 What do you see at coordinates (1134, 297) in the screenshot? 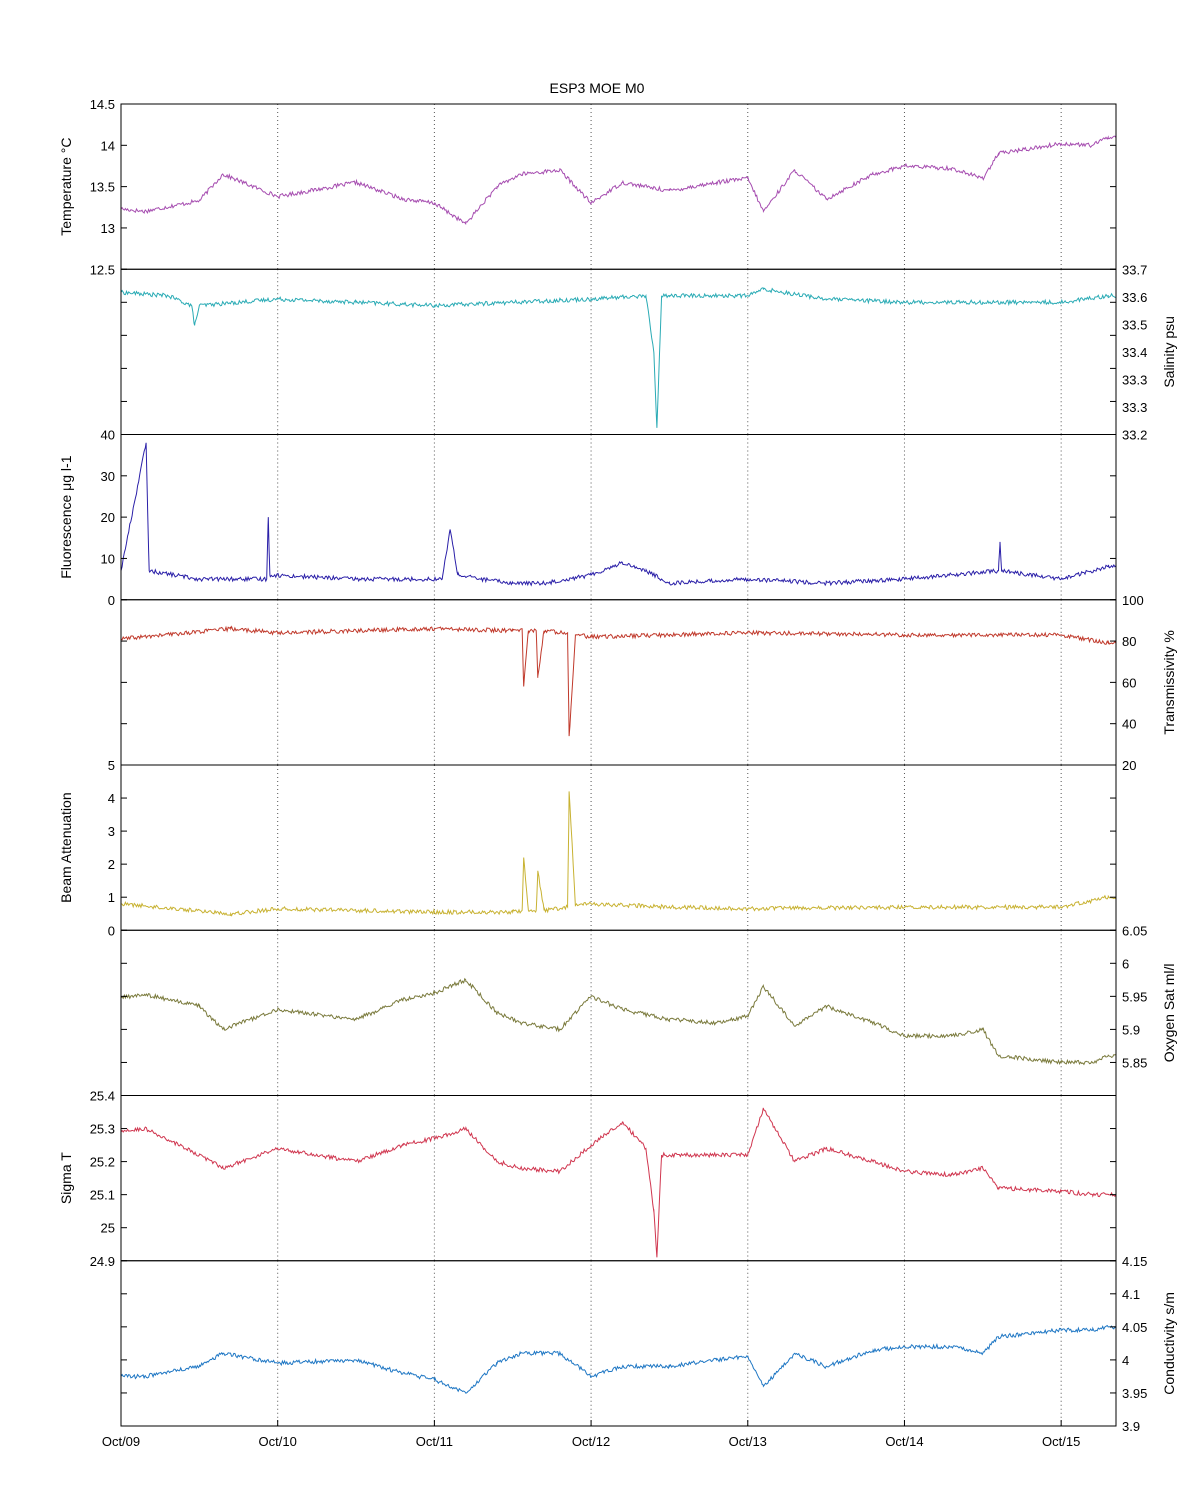
I see `y-tick-label: 33.6` at bounding box center [1134, 297].